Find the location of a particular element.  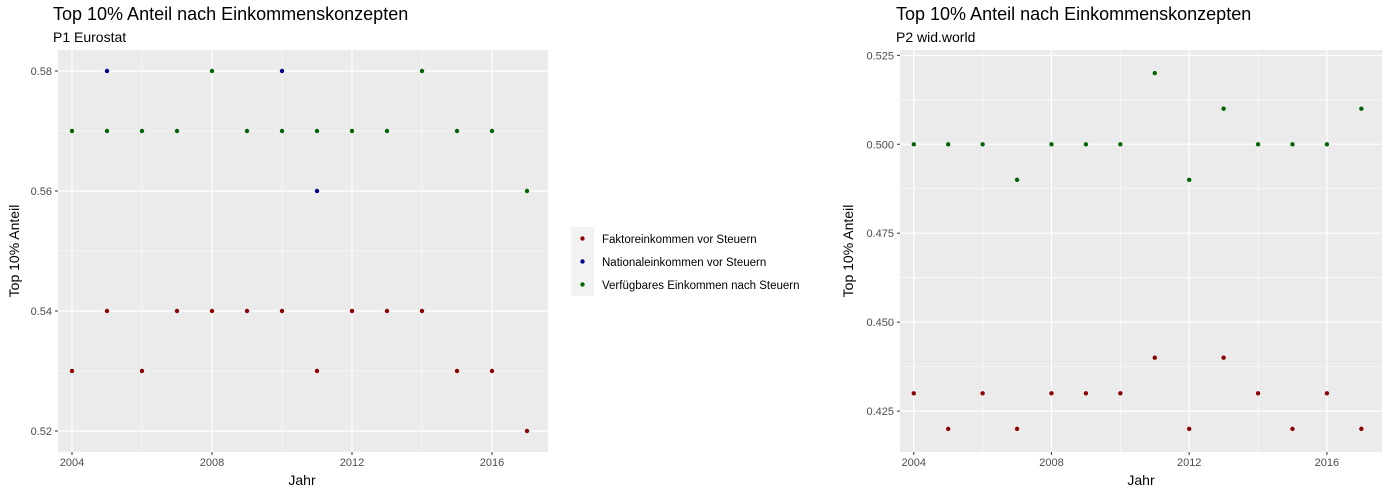

p1-subtitle: P1 Eurostat is located at coordinates (89, 37).